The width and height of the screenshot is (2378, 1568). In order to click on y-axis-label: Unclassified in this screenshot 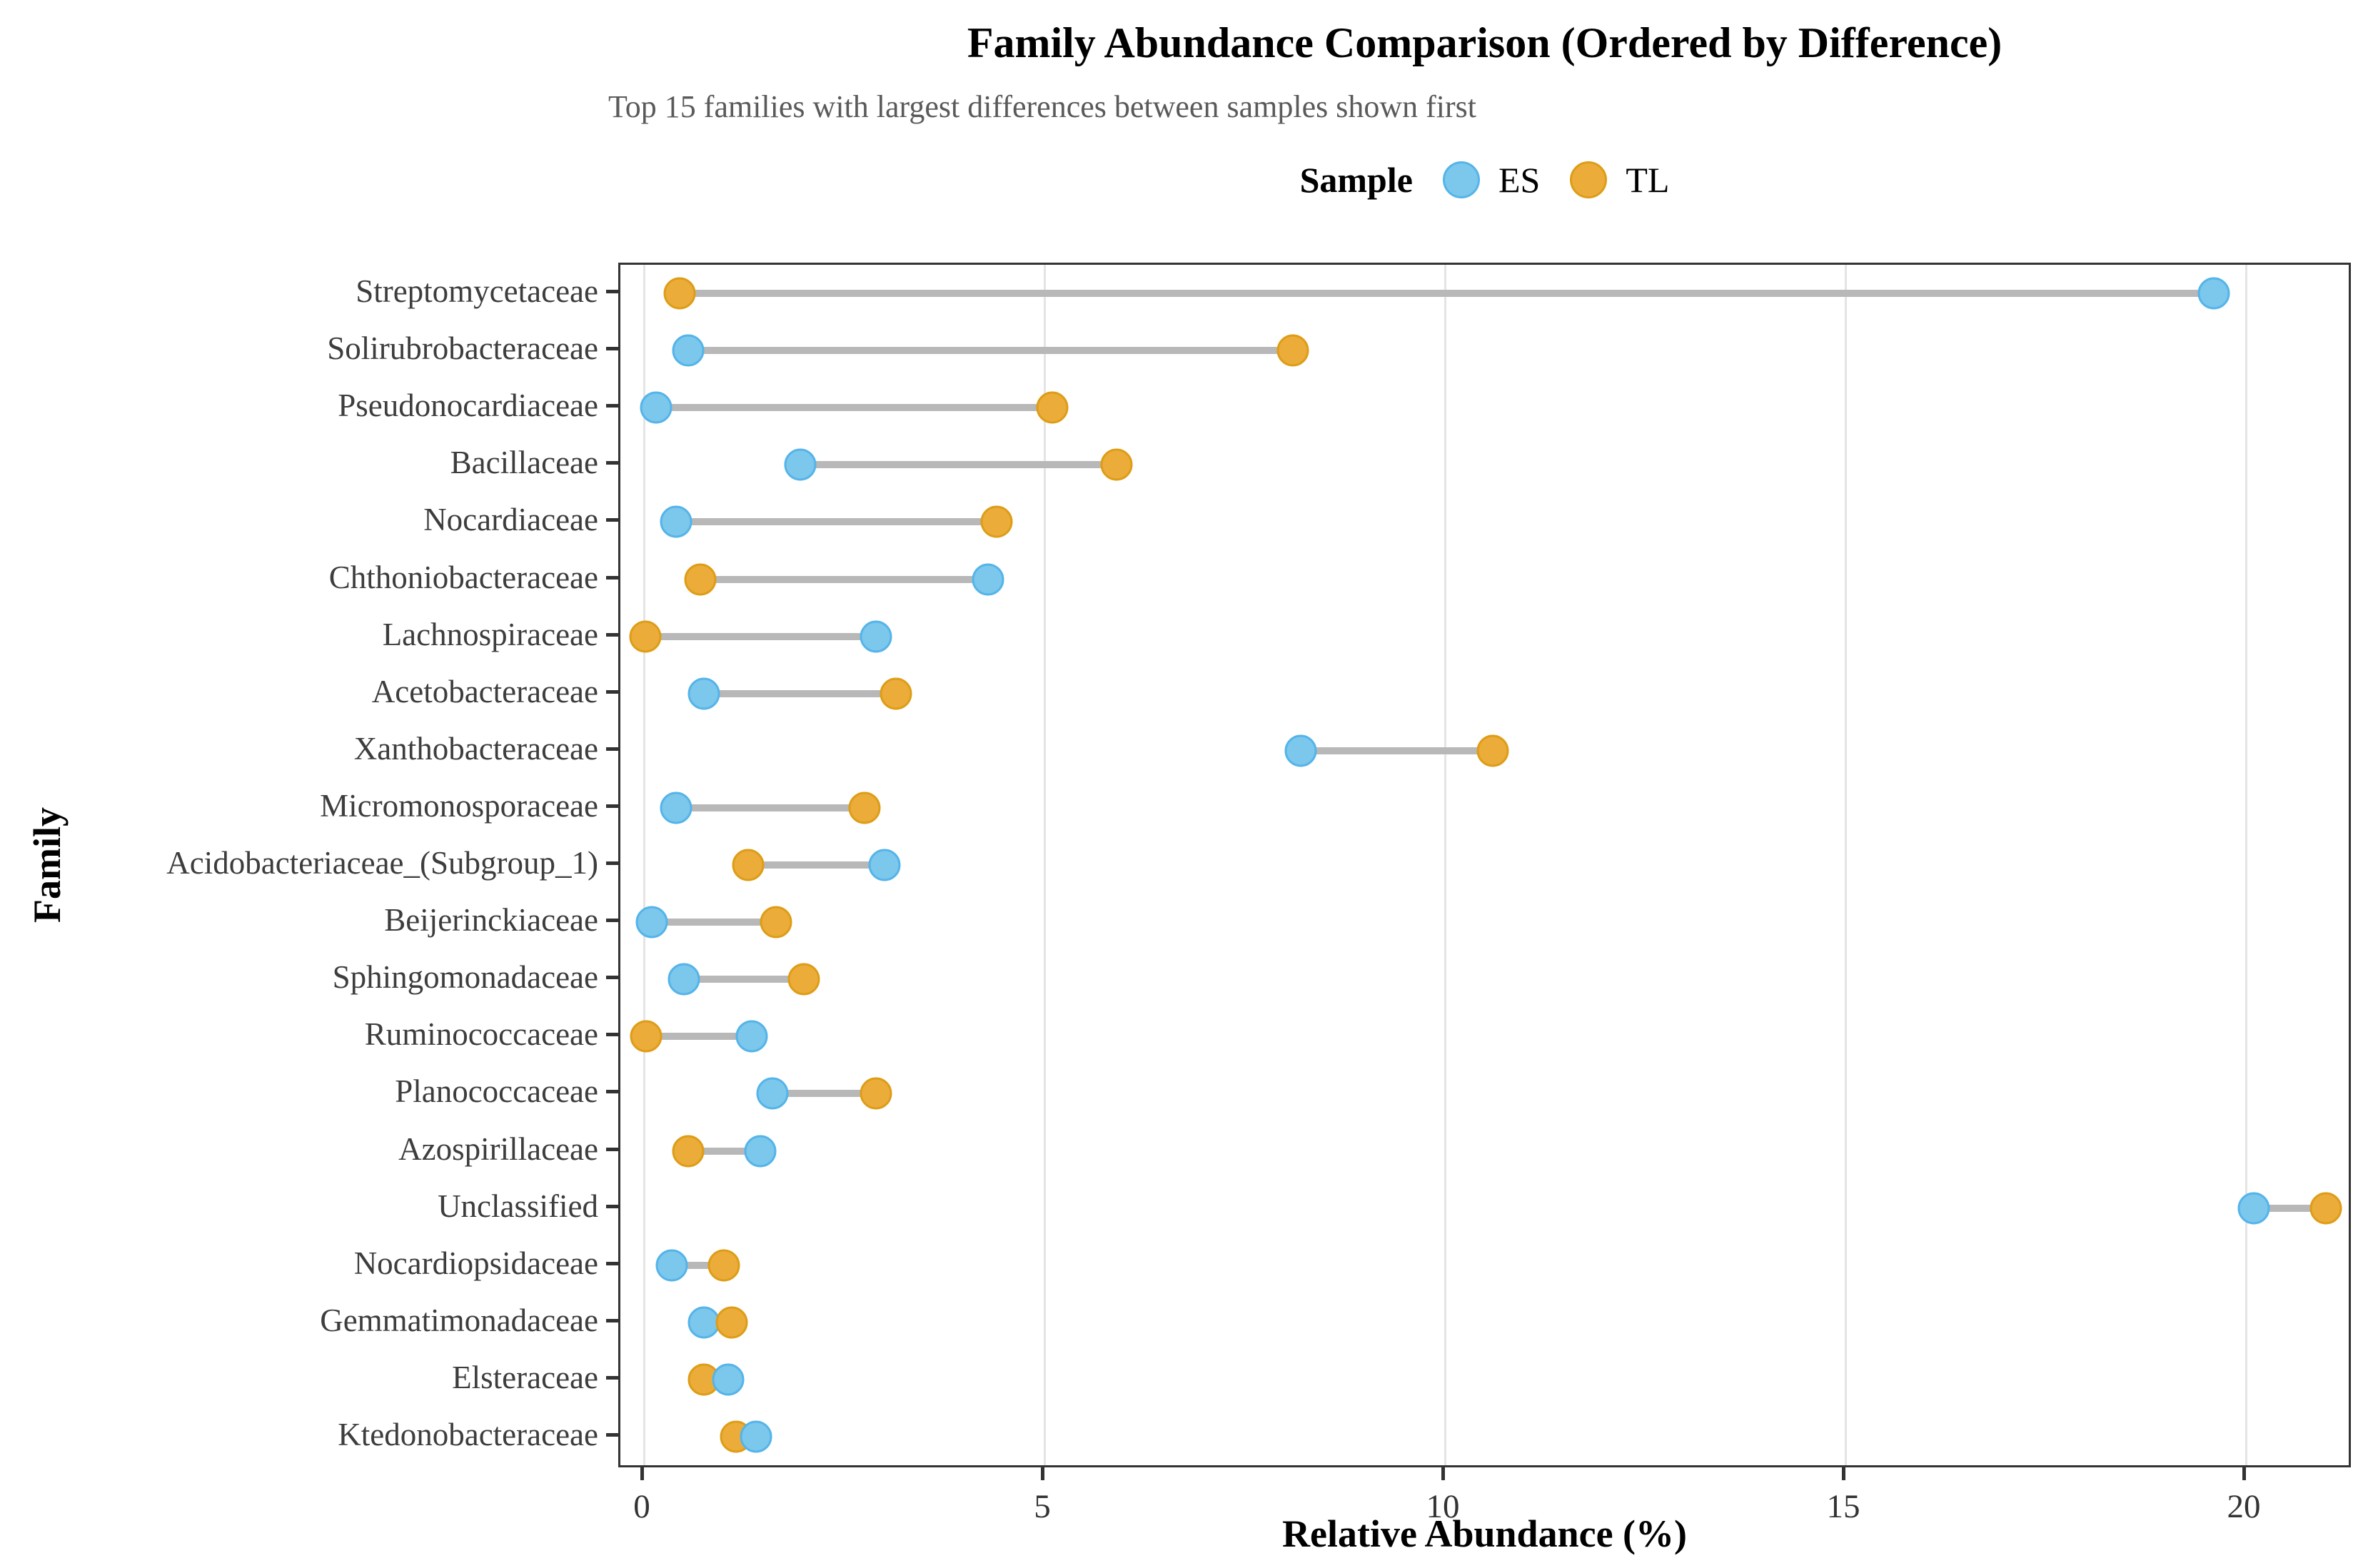, I will do `click(518, 1206)`.